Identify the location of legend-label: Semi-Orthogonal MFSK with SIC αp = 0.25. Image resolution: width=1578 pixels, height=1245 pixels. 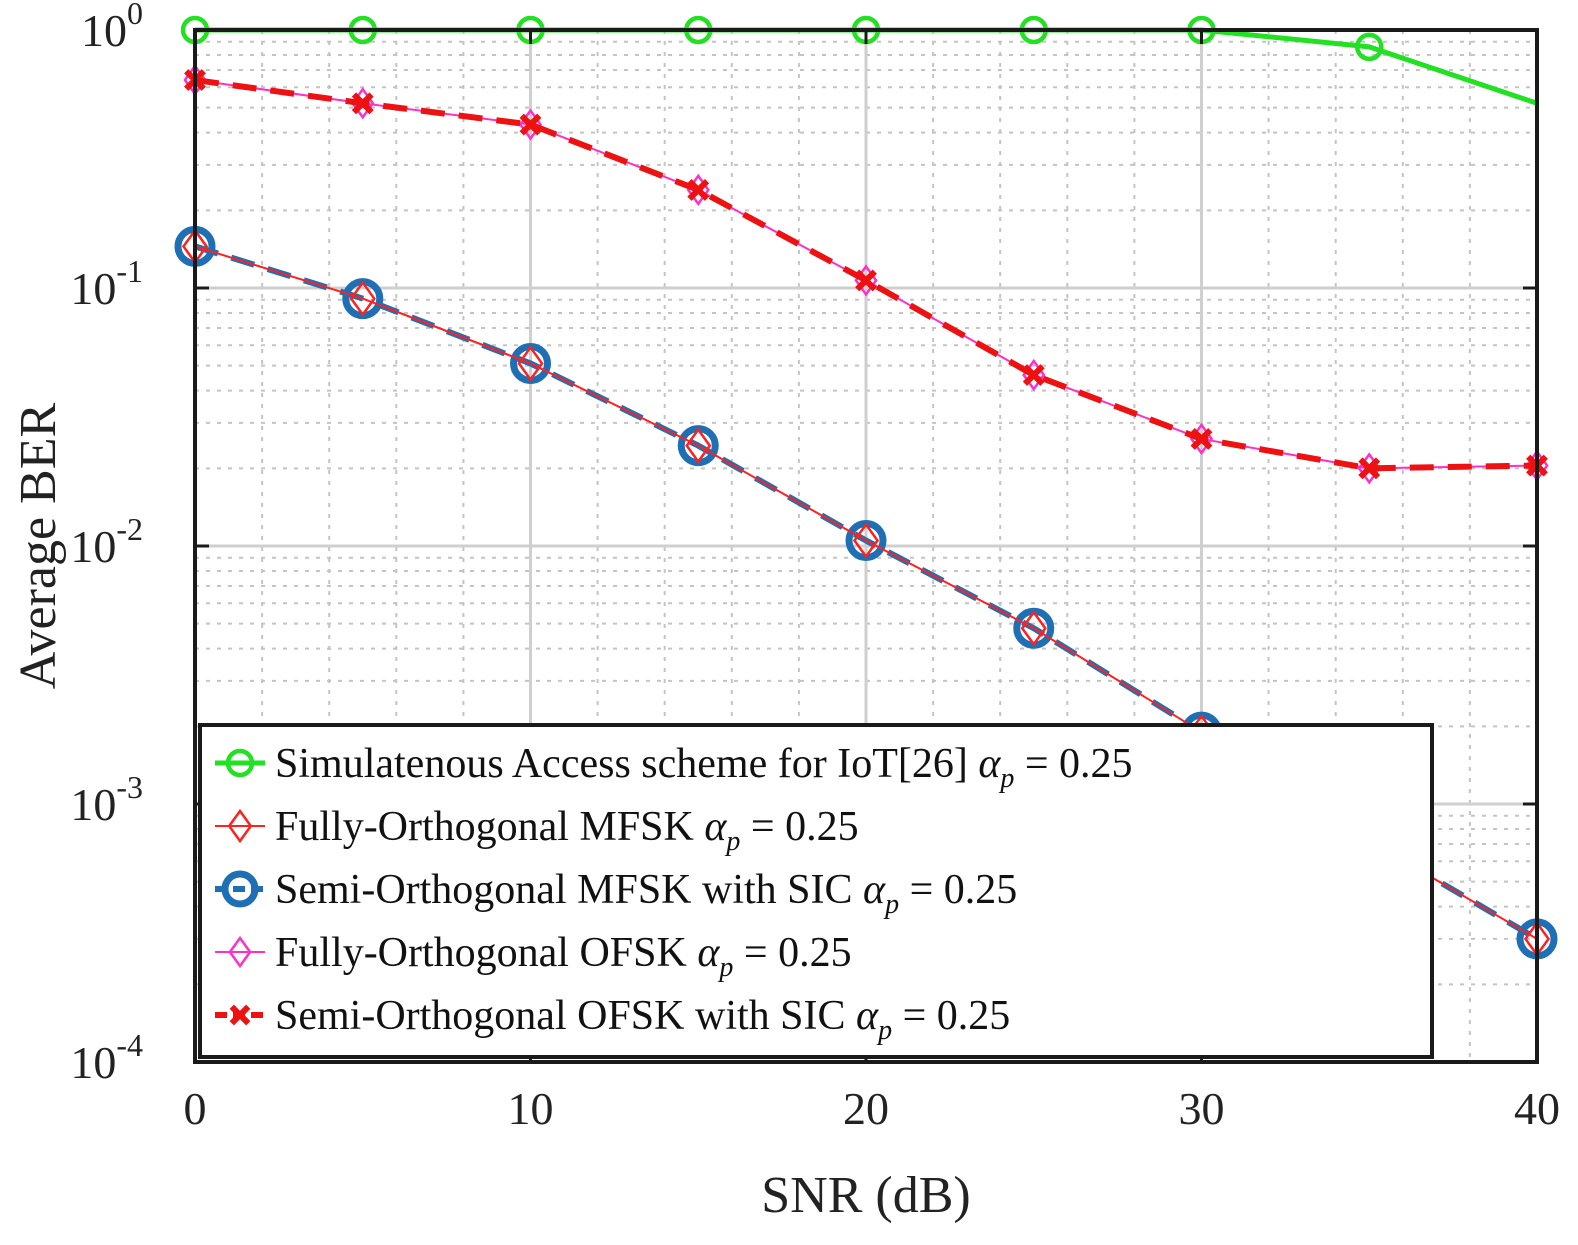
(646, 893).